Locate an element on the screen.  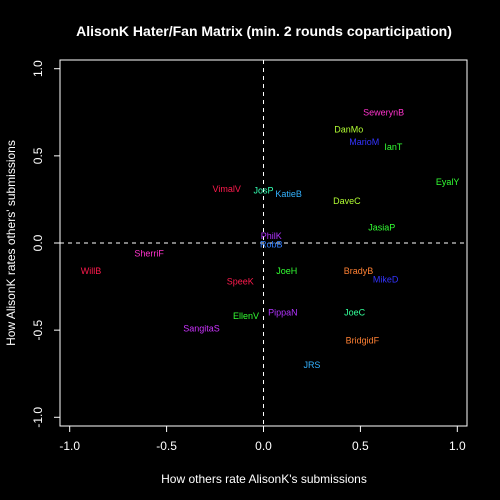
point-label-joec: JoeC is located at coordinates (355, 313).